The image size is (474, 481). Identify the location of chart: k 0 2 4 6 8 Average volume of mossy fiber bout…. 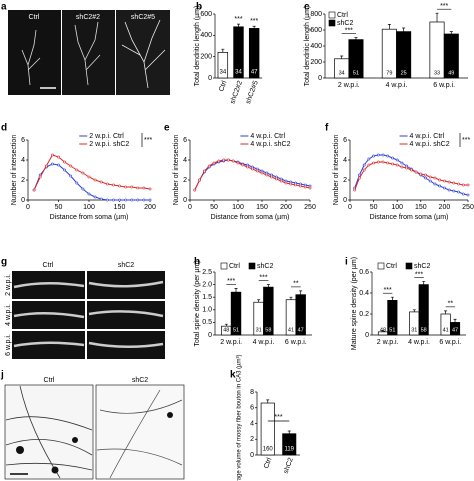
(265, 417).